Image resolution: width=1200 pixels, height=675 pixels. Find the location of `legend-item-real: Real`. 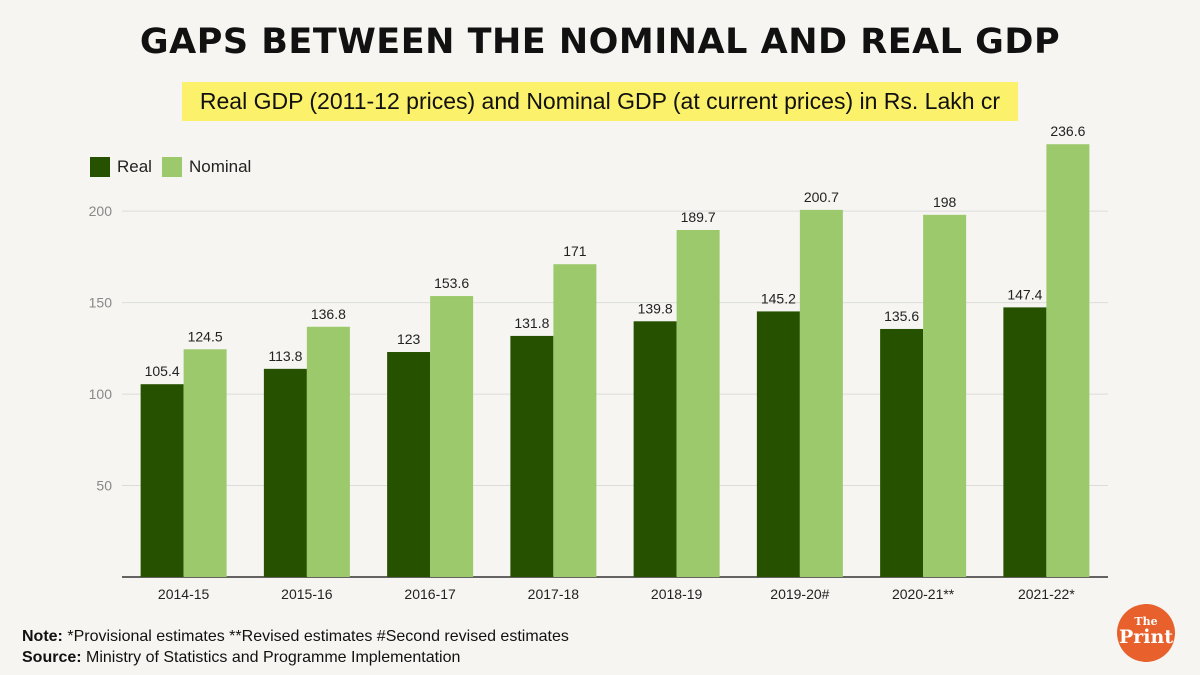

legend-item-real: Real is located at coordinates (121, 167).